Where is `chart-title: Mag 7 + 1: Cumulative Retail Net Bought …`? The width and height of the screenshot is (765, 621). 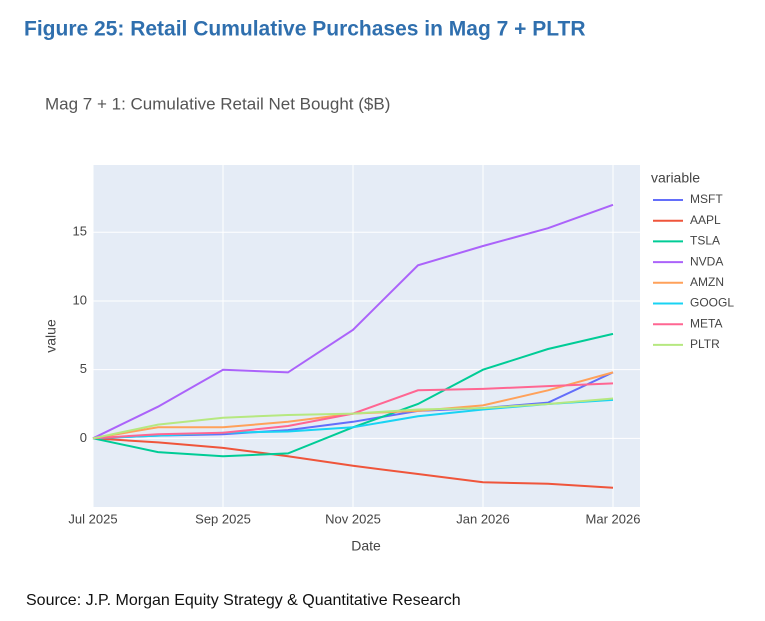 chart-title: Mag 7 + 1: Cumulative Retail Net Bought … is located at coordinates (217, 103).